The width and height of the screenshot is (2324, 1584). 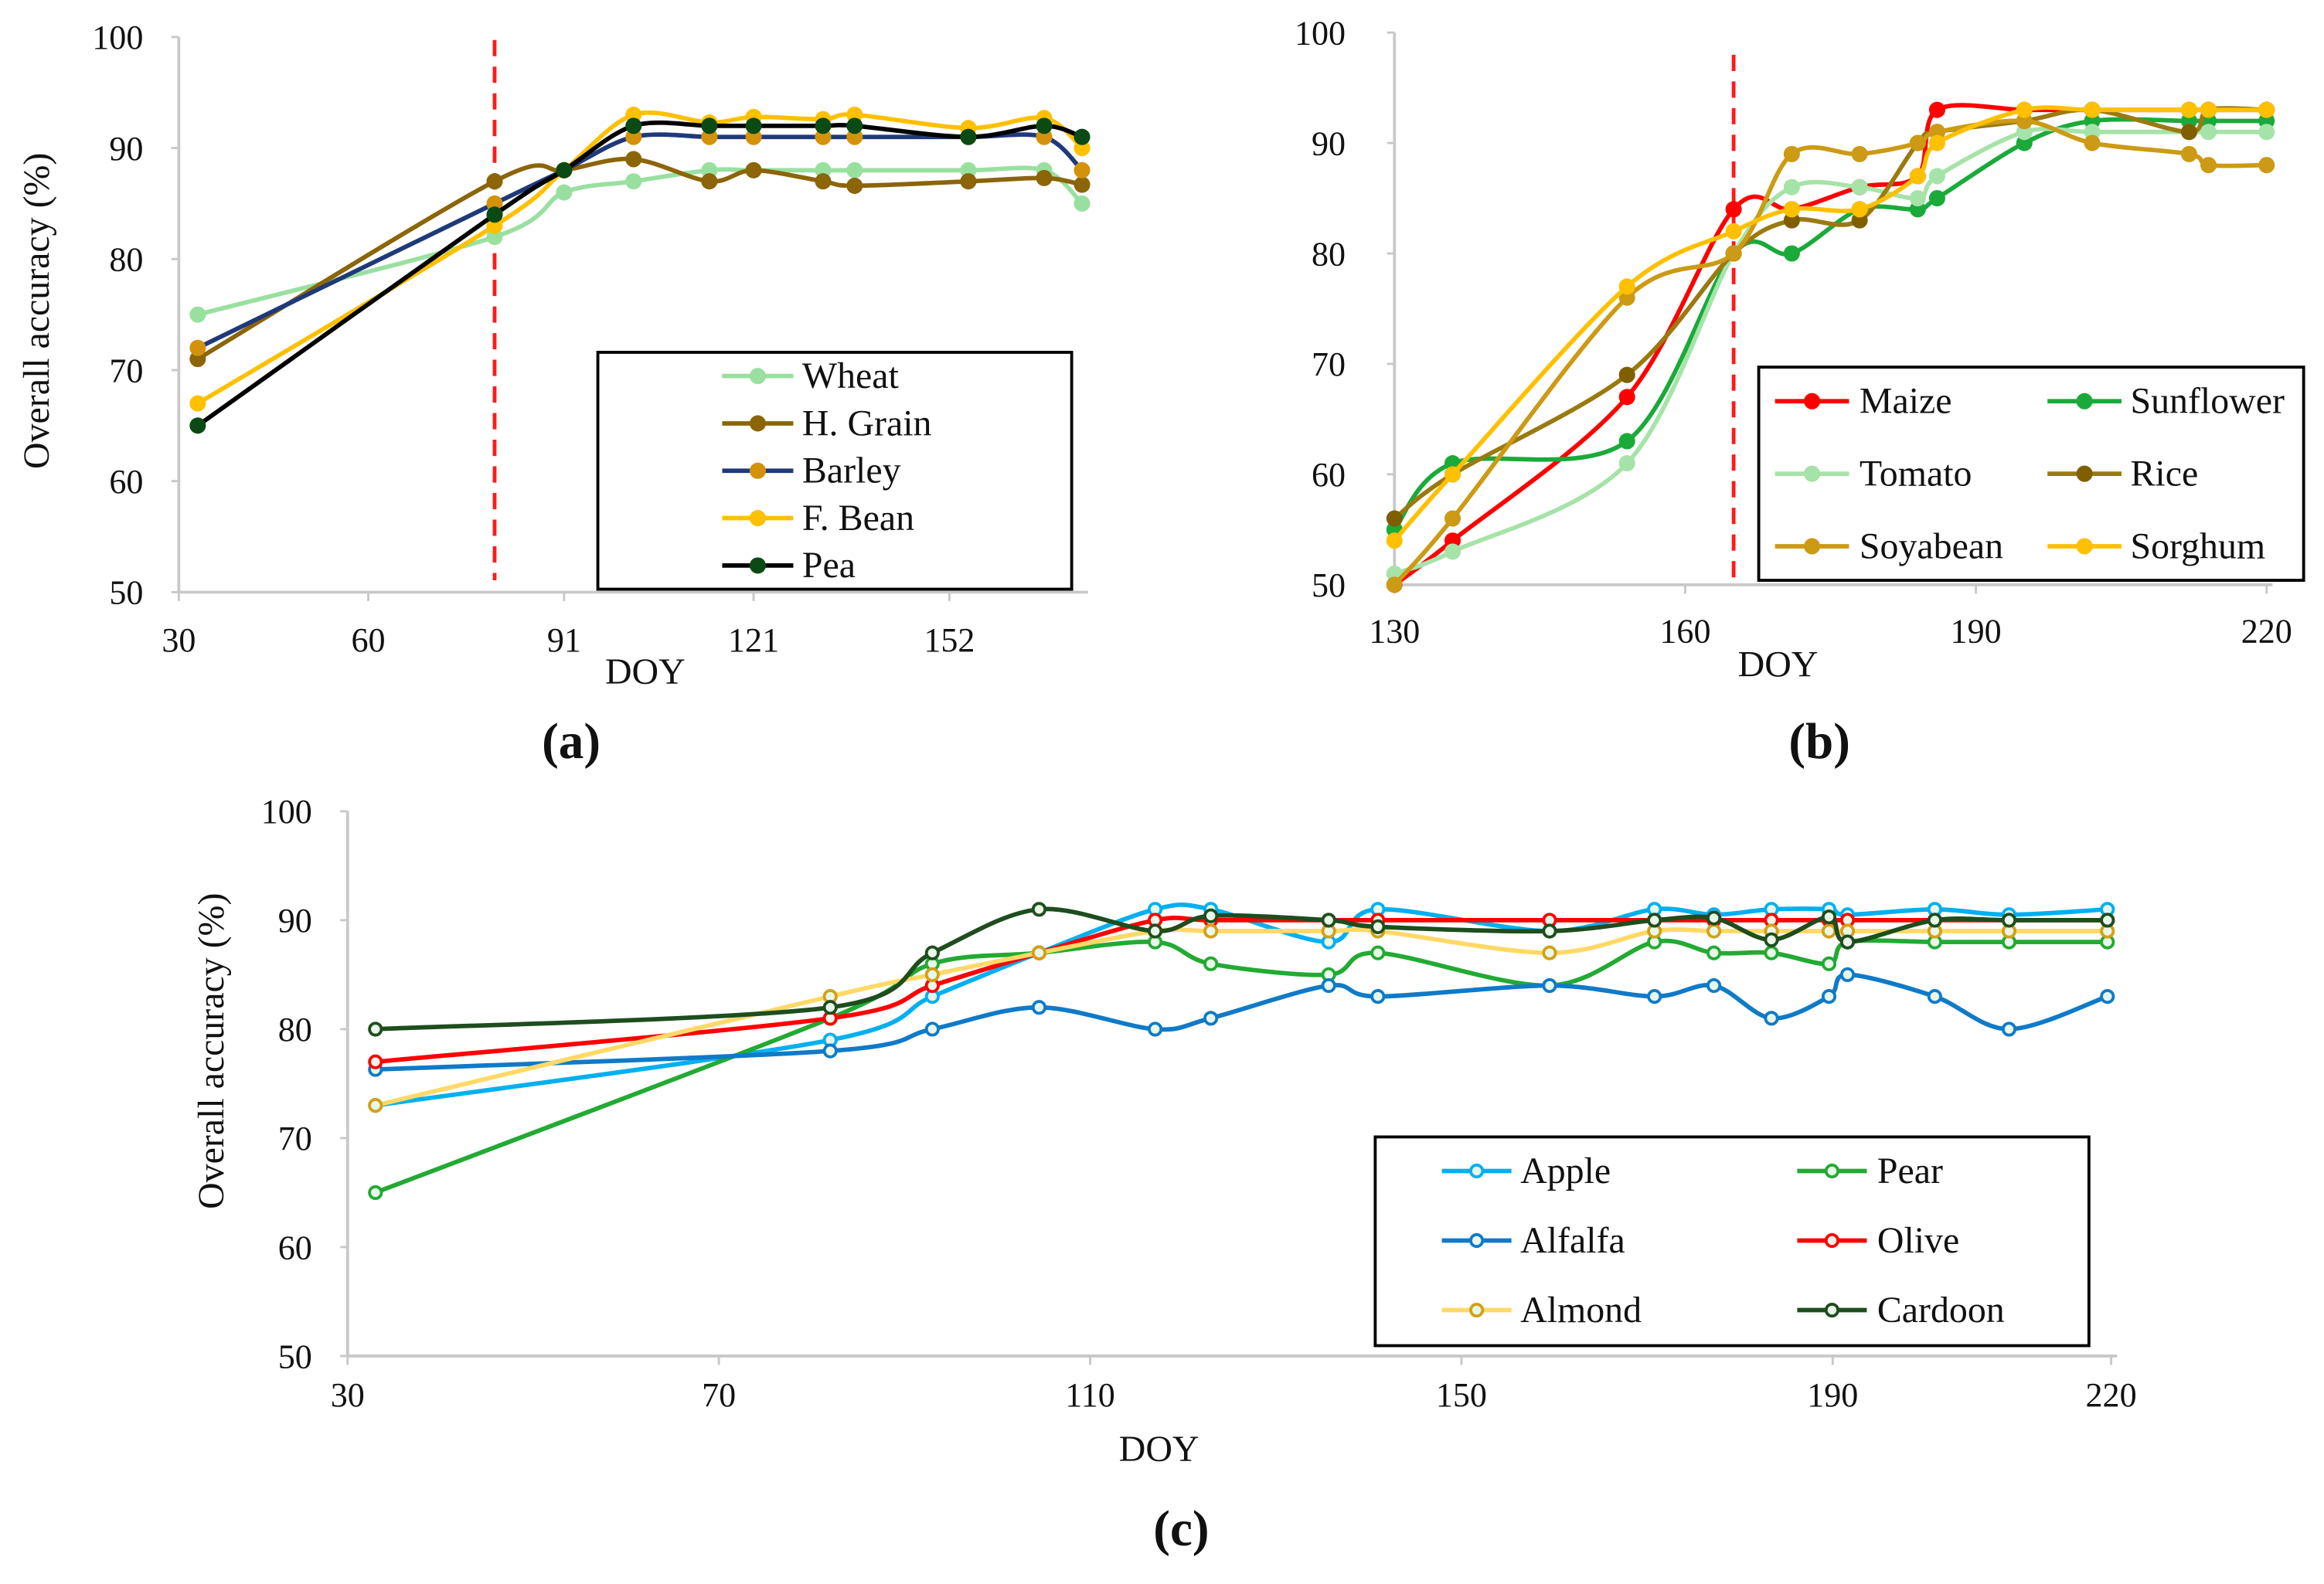 What do you see at coordinates (1910, 1171) in the screenshot?
I see `legend-label: Pear` at bounding box center [1910, 1171].